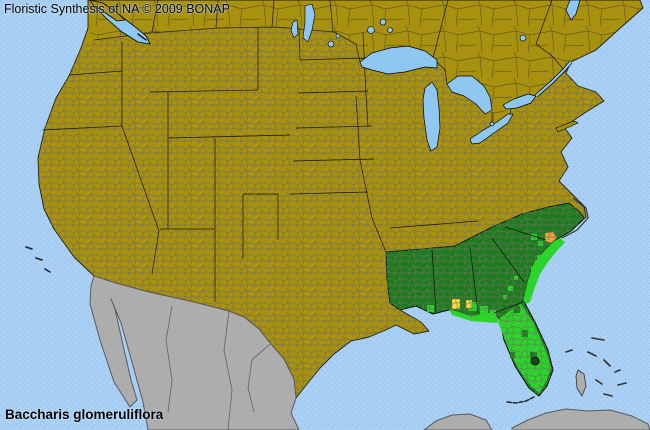 The height and width of the screenshot is (430, 650). Describe the element at coordinates (557, 49) in the screenshot. I see `st-lawrence-river` at that location.